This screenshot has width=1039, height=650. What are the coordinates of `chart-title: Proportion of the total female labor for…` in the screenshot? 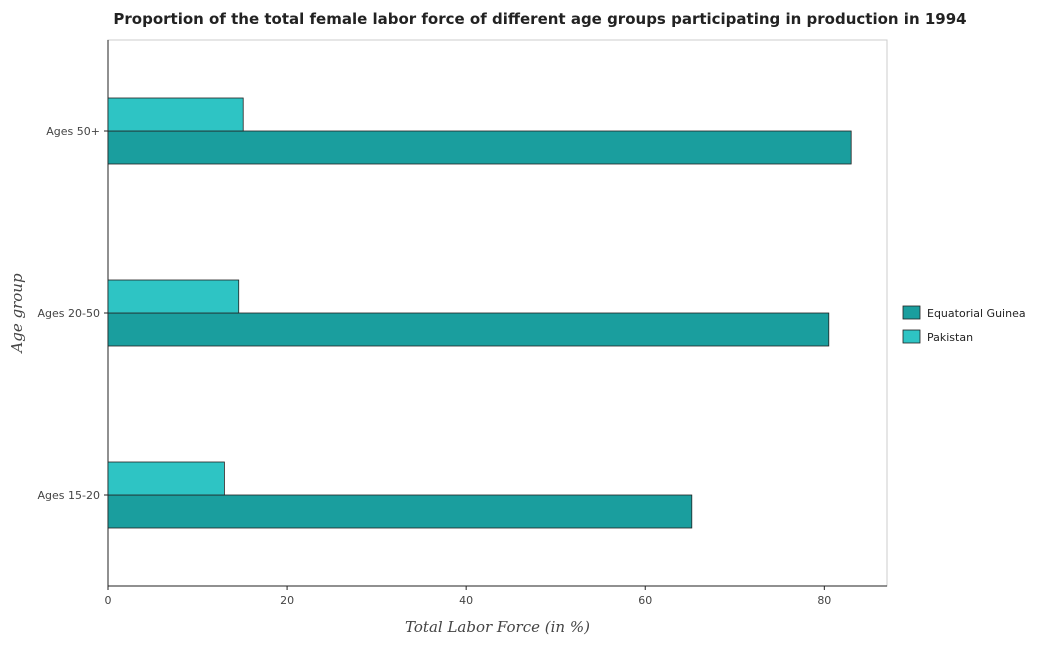 It's located at (539, 19).